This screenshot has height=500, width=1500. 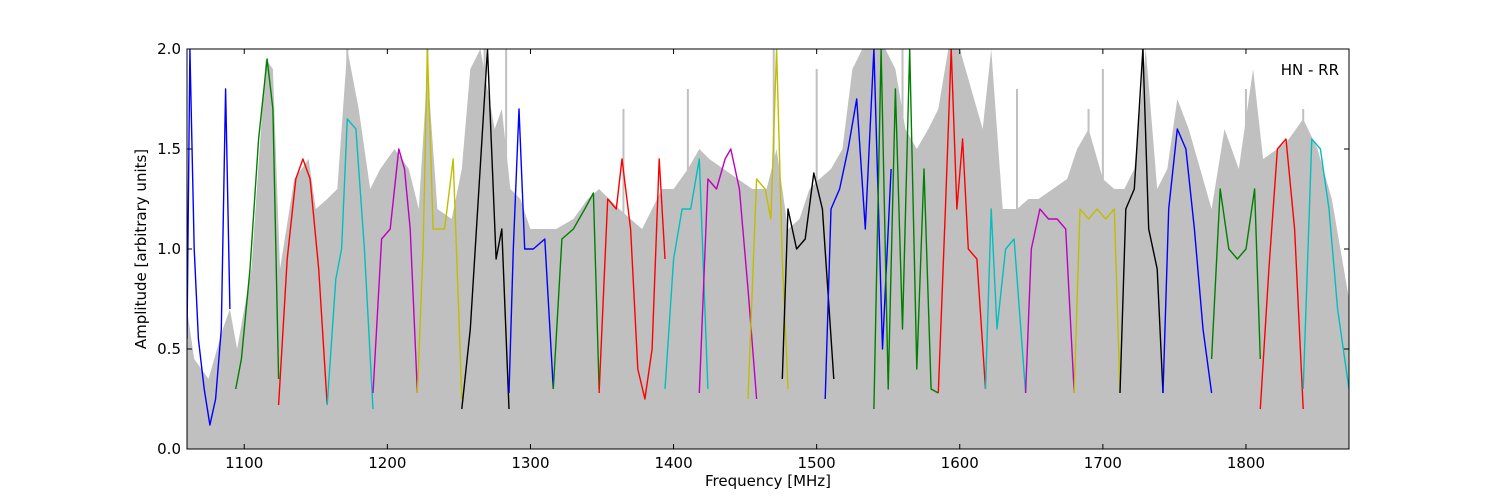 I want to click on x-tick-label: 1100, so click(x=244, y=463).